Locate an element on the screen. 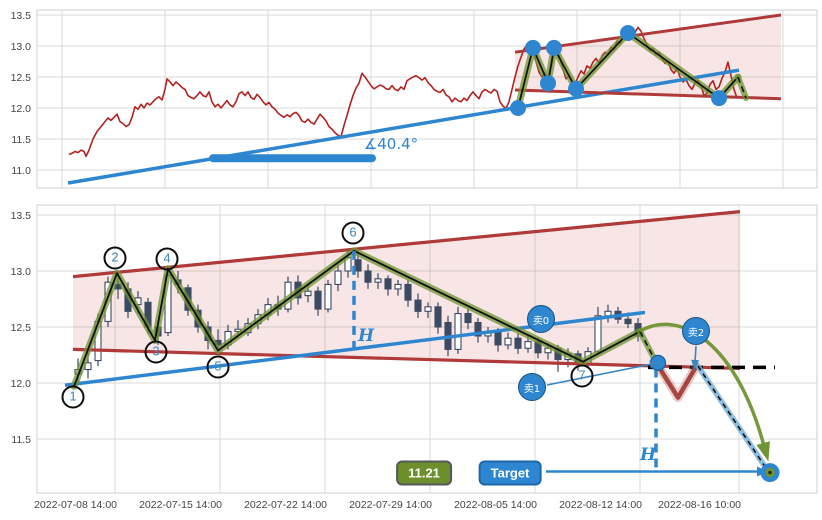  x-tick-label: 2022-08-05 14:00 is located at coordinates (495, 505).